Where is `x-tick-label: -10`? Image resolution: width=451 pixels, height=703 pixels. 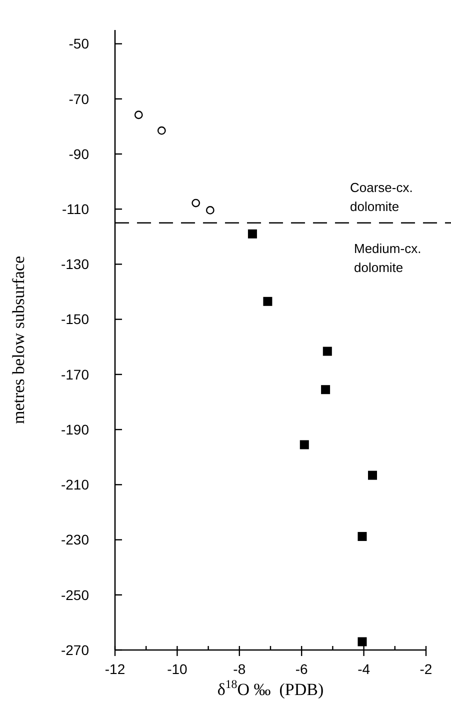
x-tick-label: -10 is located at coordinates (177, 669).